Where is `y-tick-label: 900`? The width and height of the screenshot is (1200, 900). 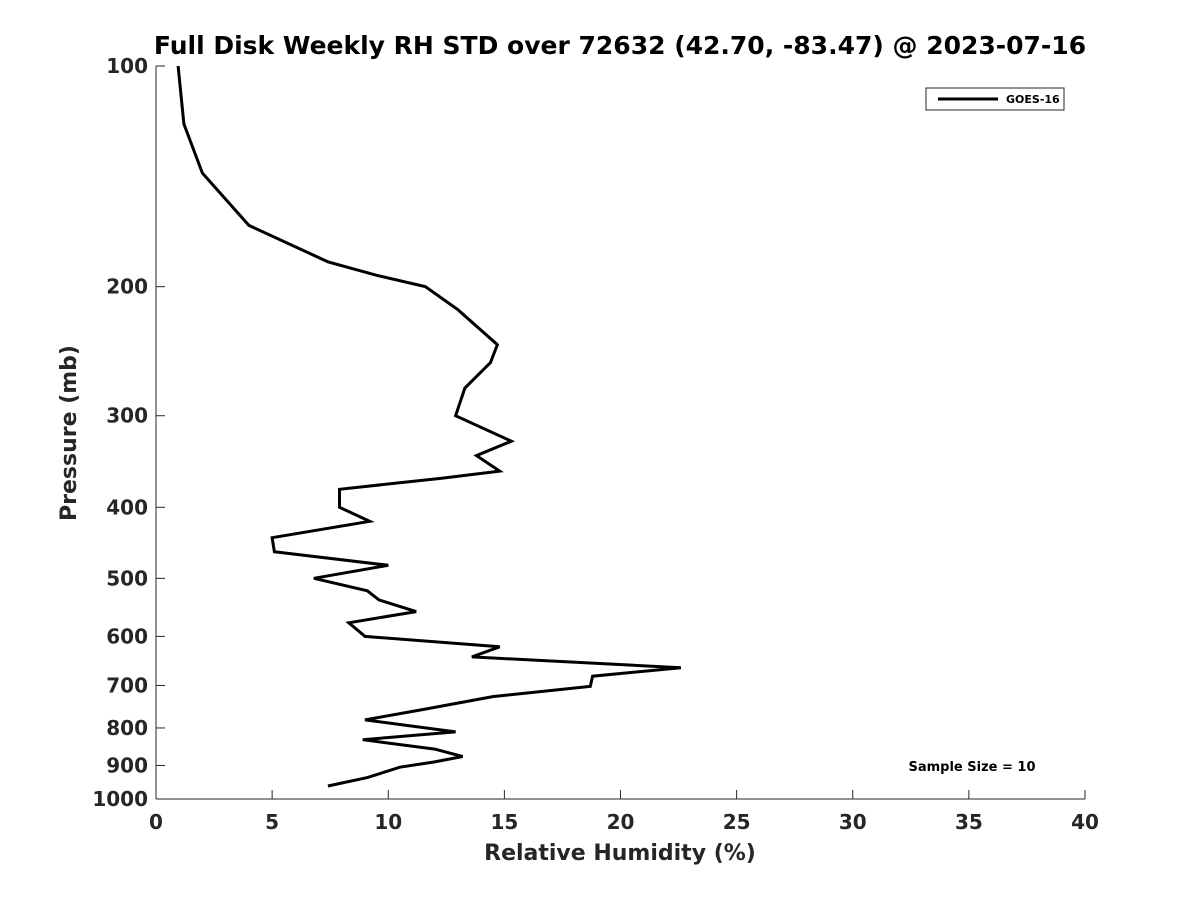 y-tick-label: 900 is located at coordinates (127, 765).